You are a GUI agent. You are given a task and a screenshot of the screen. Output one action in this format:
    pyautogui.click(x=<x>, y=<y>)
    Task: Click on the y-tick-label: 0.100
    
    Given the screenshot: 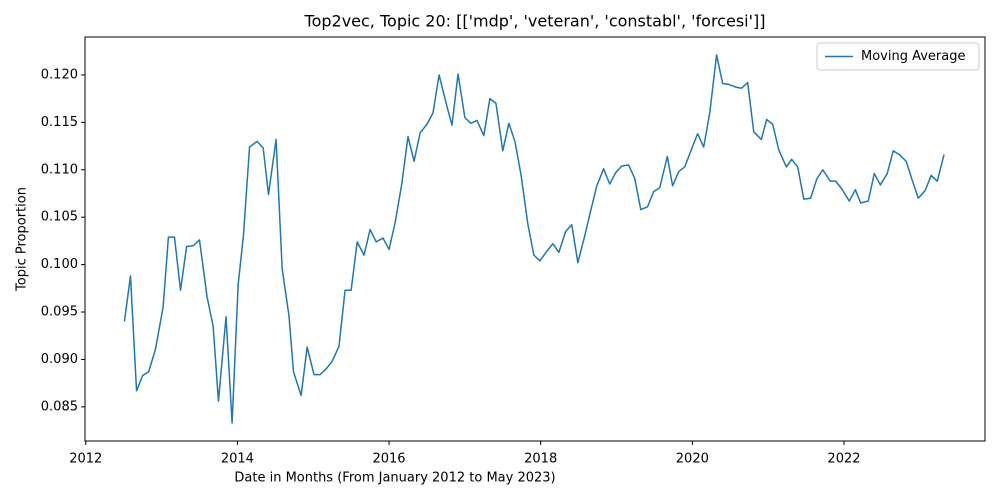 What is the action you would take?
    pyautogui.click(x=59, y=264)
    